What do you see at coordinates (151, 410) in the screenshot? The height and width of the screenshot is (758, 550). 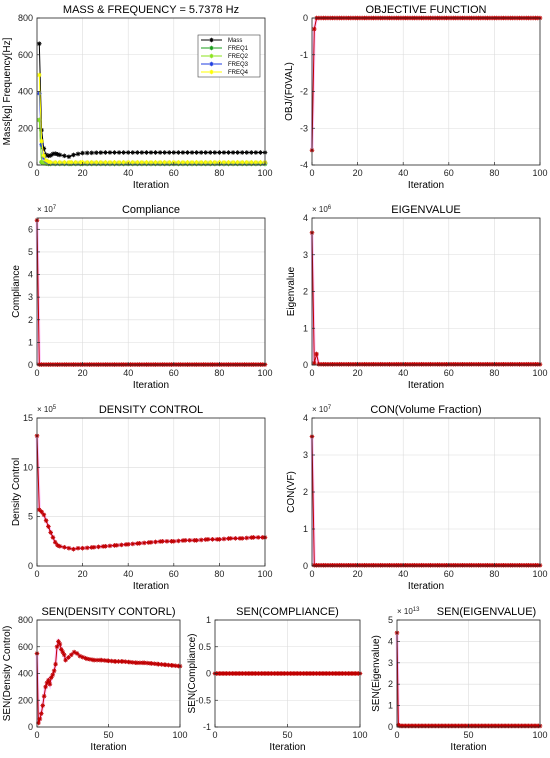 I see `chart-title: DENSITY CONTROL` at bounding box center [151, 410].